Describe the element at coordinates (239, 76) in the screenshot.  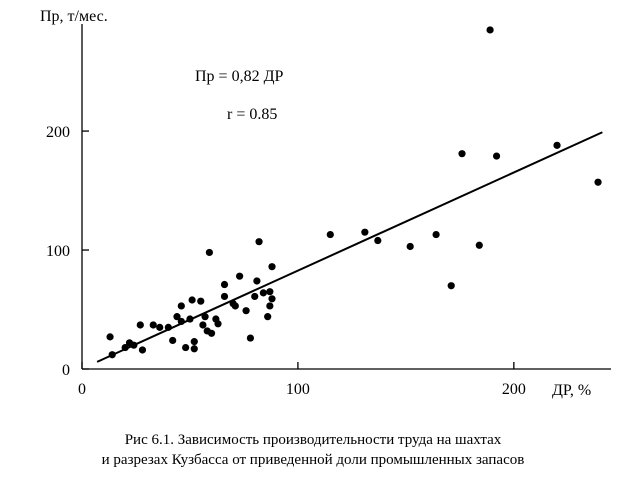
I see `regression-equation: Пр = 0,82 ДР` at that location.